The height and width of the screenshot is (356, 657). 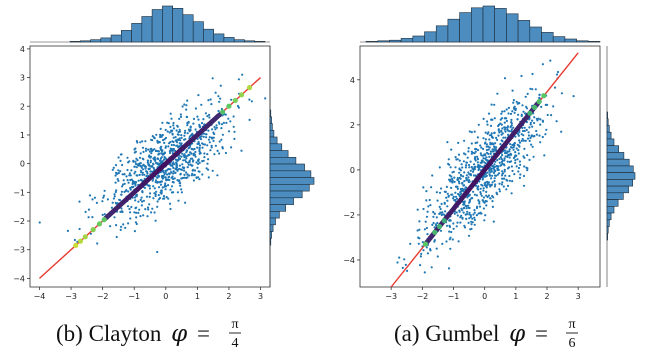 I want to click on x-tick-label: −3, so click(x=71, y=296).